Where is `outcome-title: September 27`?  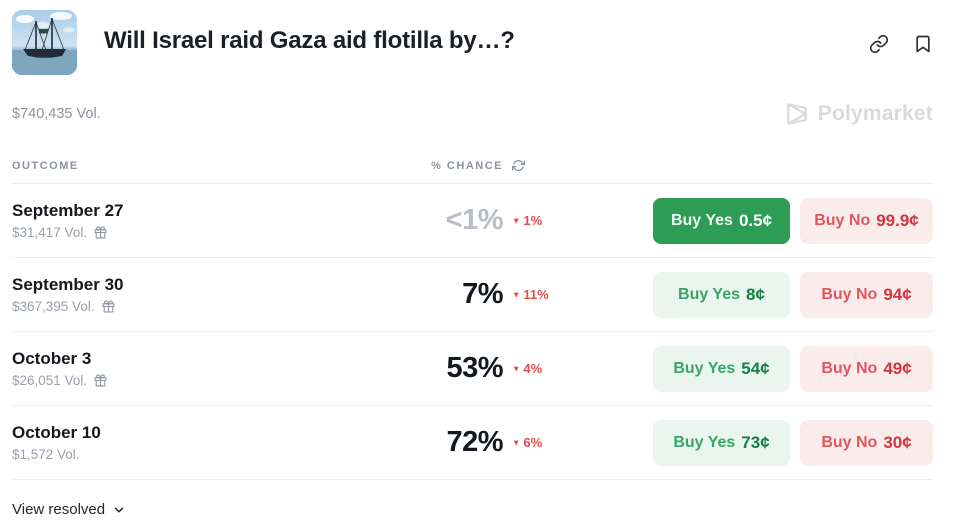
outcome-title: September 27 is located at coordinates (68, 210).